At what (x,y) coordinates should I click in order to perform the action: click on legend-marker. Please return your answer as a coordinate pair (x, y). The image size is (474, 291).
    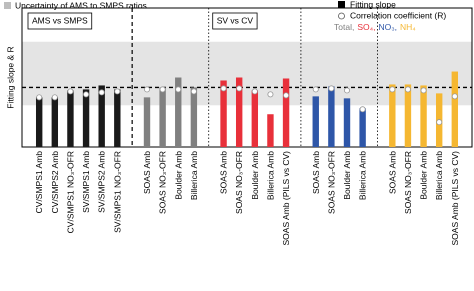
    Looking at the image, I should click on (341, 16).